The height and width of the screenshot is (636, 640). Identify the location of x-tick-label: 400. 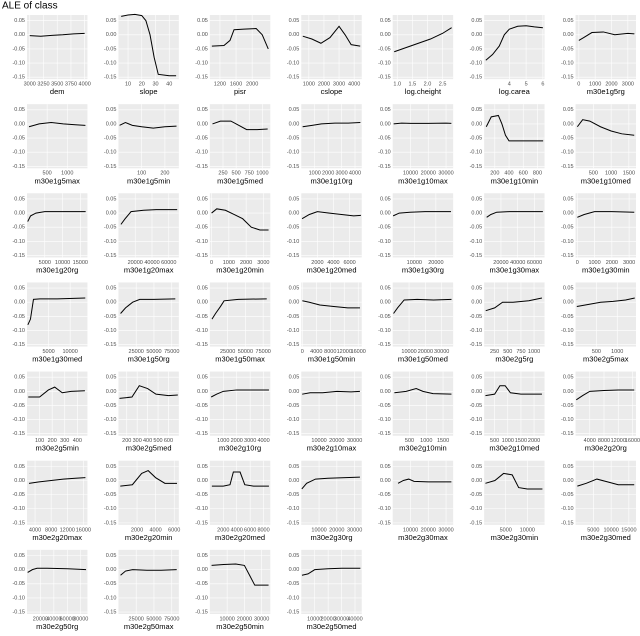
(508, 174).